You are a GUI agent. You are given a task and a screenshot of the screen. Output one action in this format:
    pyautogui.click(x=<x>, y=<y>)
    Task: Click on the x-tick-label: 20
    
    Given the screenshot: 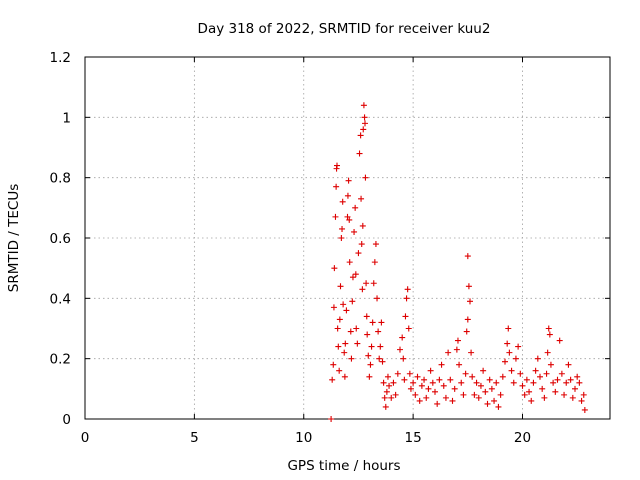 What is the action you would take?
    pyautogui.click(x=522, y=438)
    